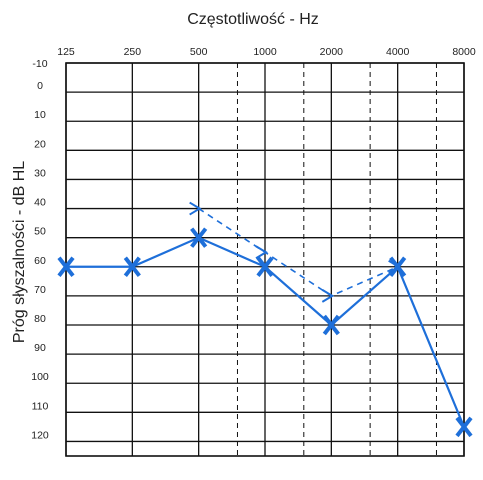  Describe the element at coordinates (40, 115) in the screenshot. I see `y-tick-label: 10` at that location.